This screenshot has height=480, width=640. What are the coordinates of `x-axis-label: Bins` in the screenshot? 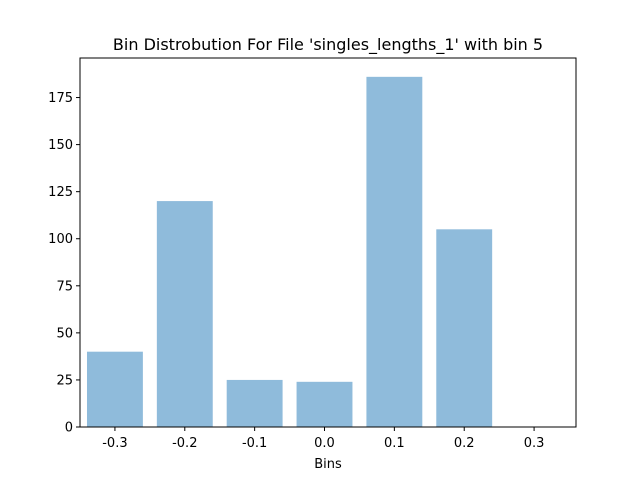 It's located at (328, 464).